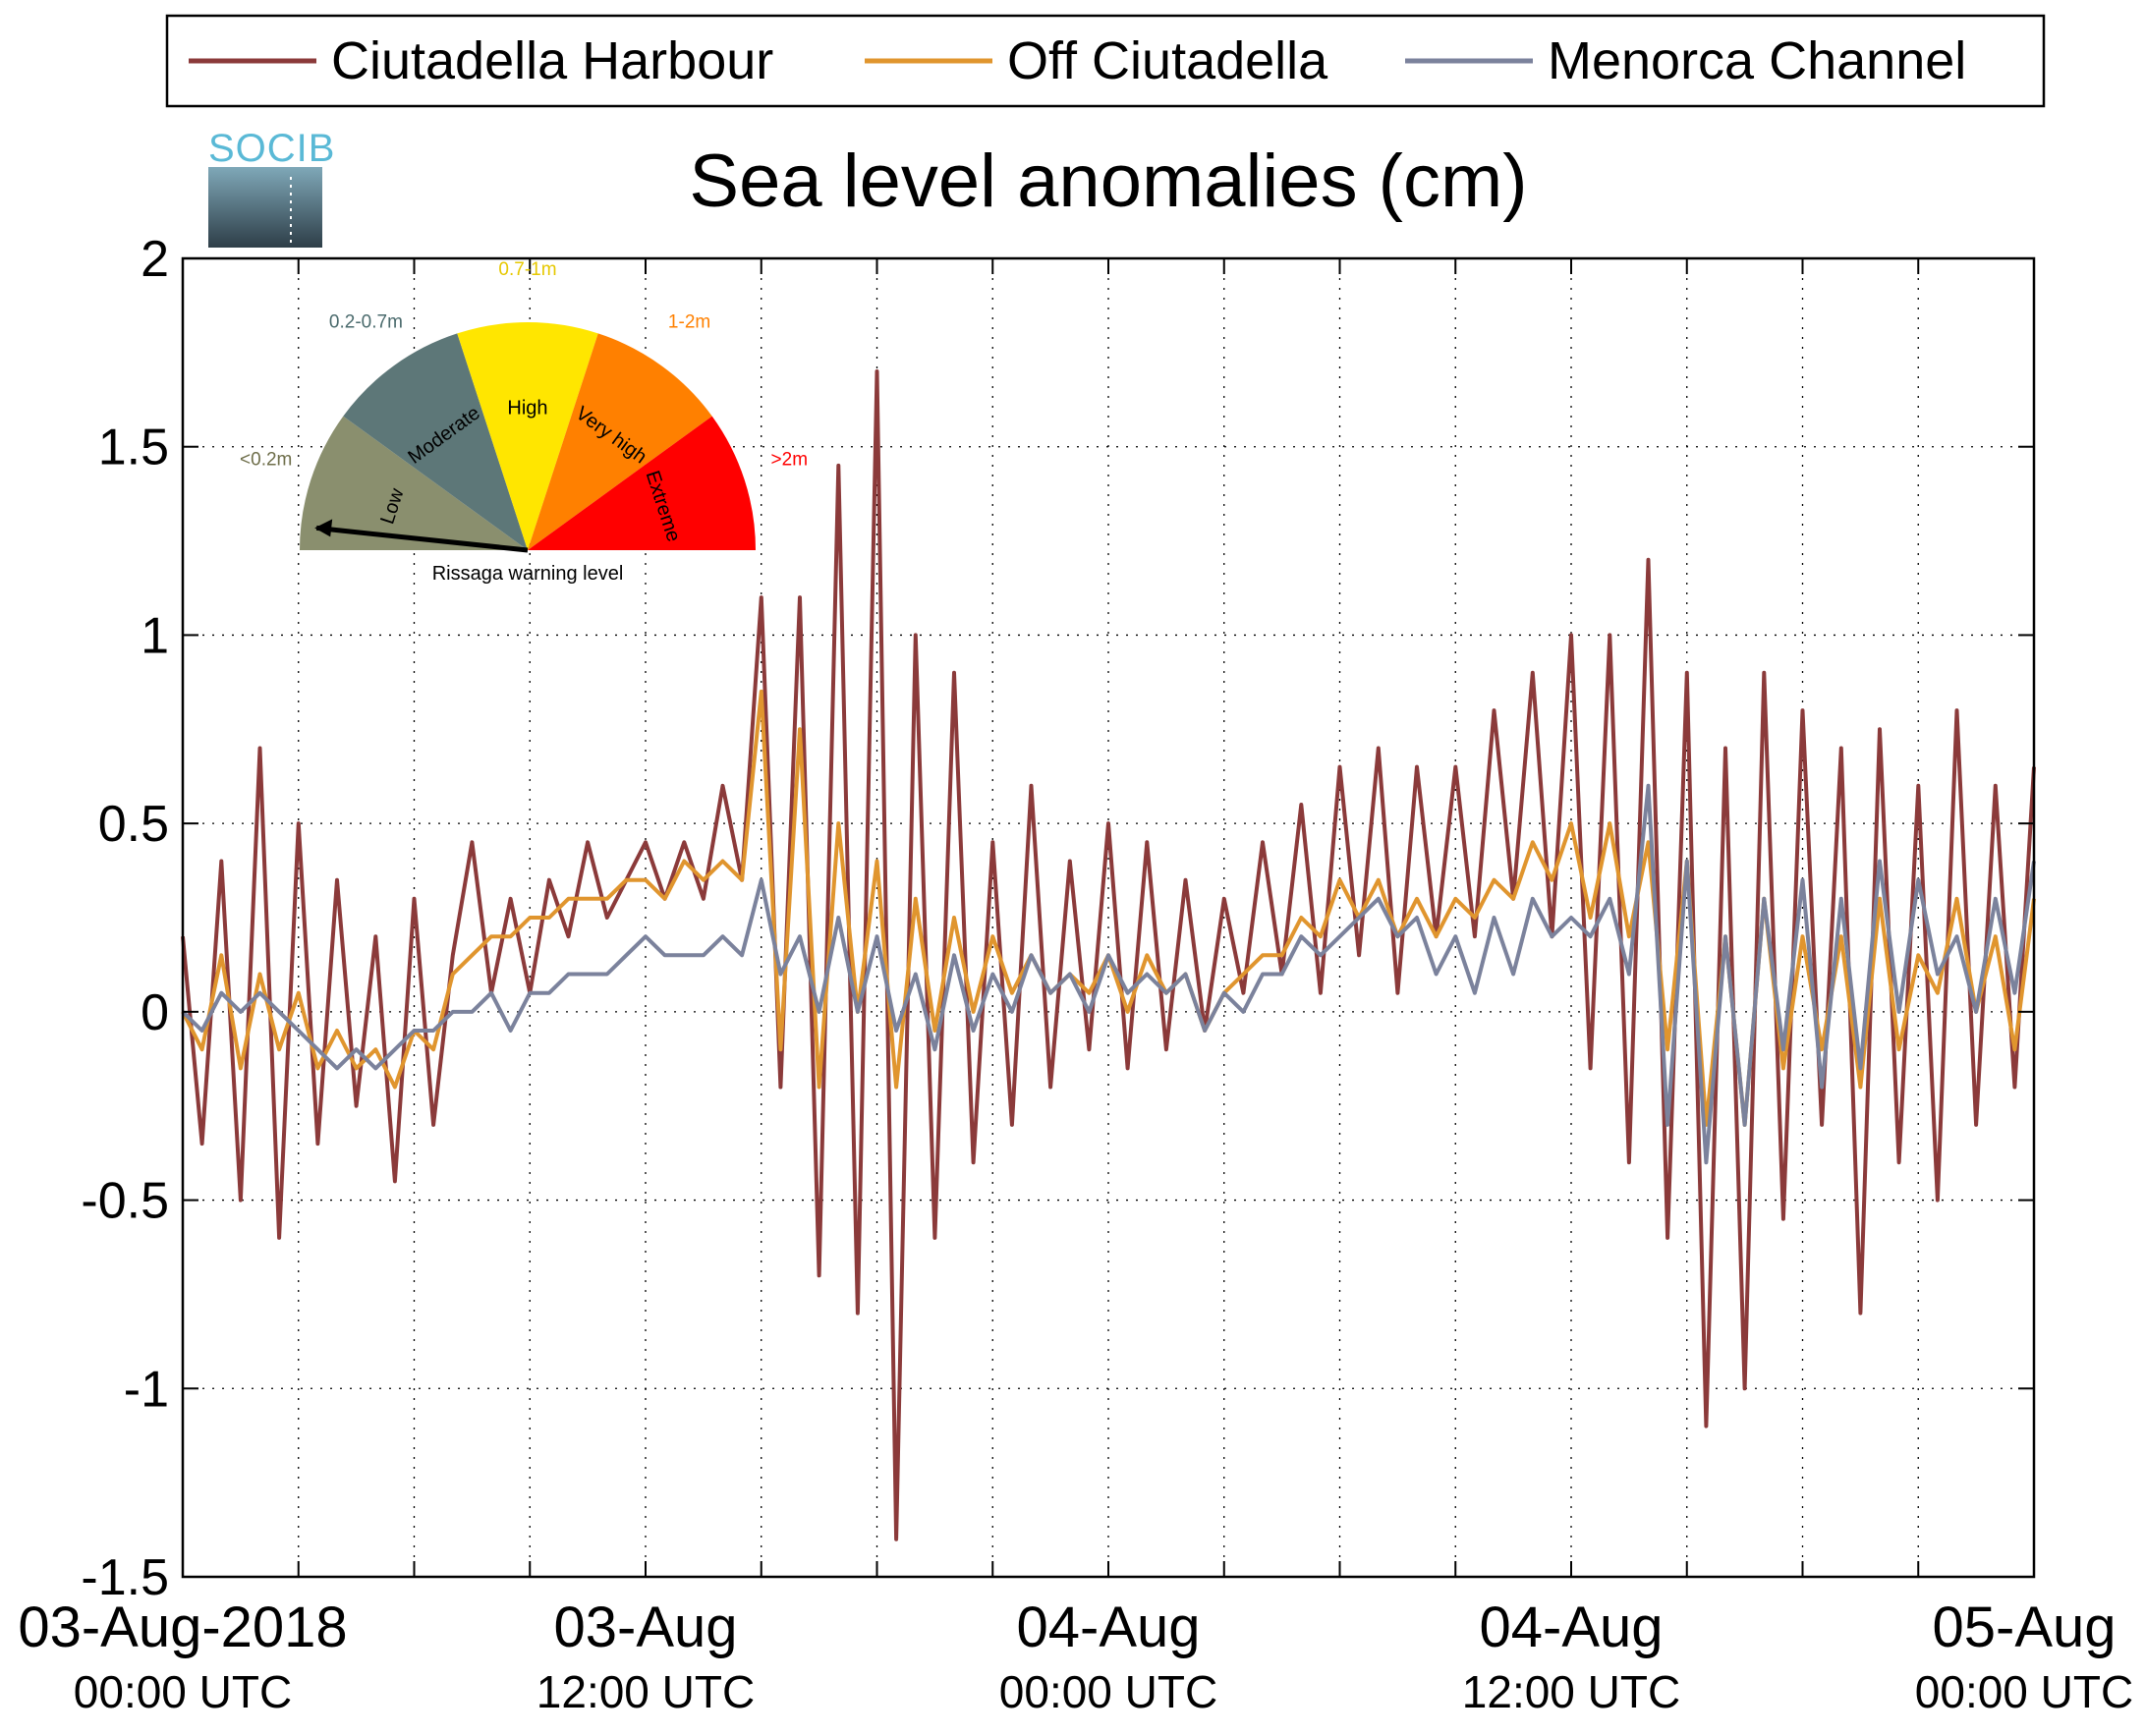 The width and height of the screenshot is (2145, 1736). I want to click on gauge-range-label: 0.2-0.7m, so click(366, 321).